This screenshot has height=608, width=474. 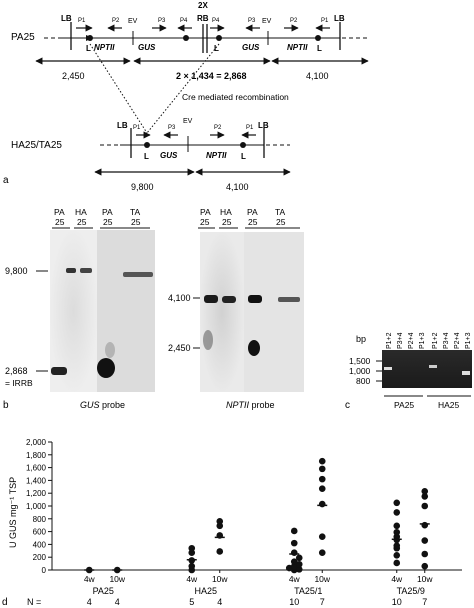 I want to click on group-label: PA25, so click(x=103, y=591).